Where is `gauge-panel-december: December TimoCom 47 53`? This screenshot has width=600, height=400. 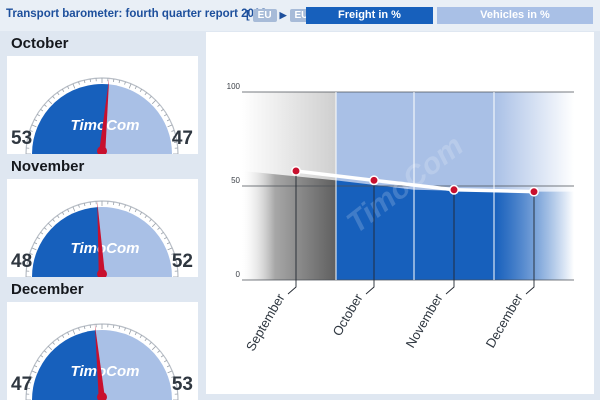
gauge-panel-december: December TimoCom 47 53 is located at coordinates (102, 290).